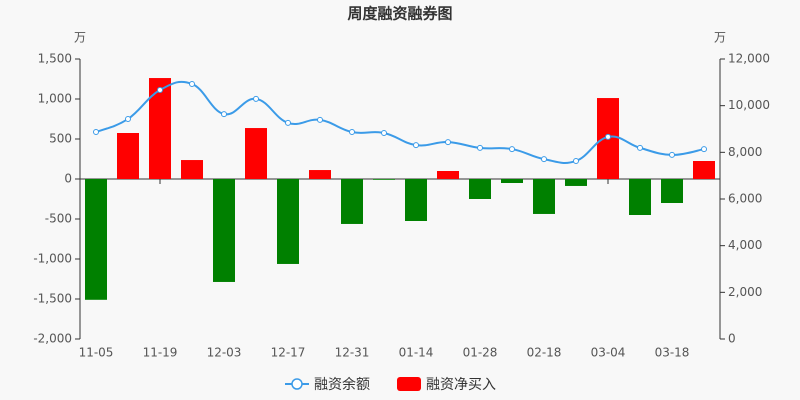 Image resolution: width=800 pixels, height=400 pixels. What do you see at coordinates (749, 105) in the screenshot?
I see `y2-tick-label: 10,000` at bounding box center [749, 105].